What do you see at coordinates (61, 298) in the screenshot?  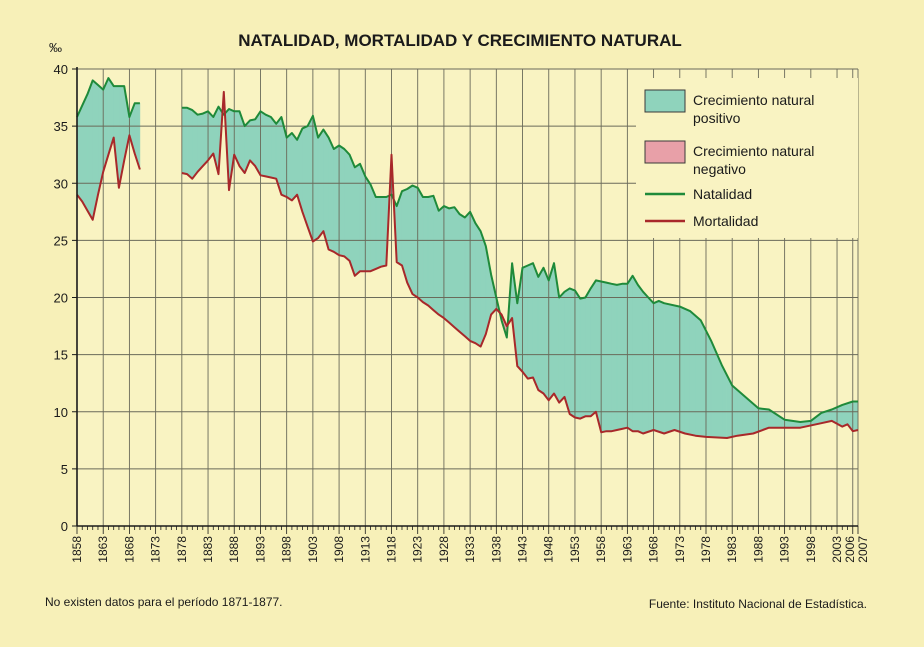 I see `y-tick-label: 20` at bounding box center [61, 298].